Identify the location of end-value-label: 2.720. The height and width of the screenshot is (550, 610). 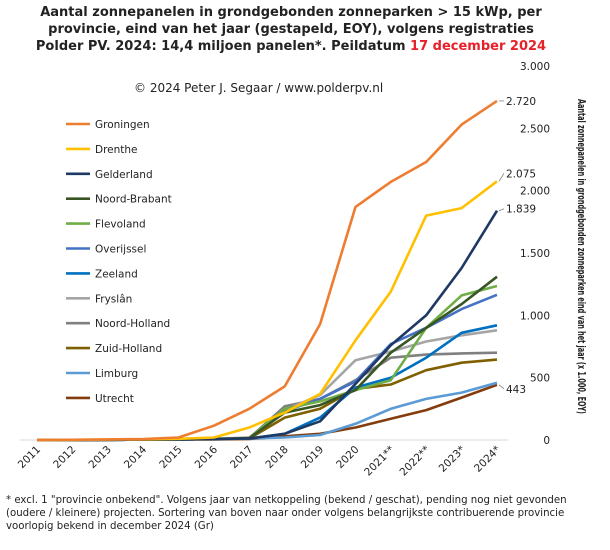
(521, 102).